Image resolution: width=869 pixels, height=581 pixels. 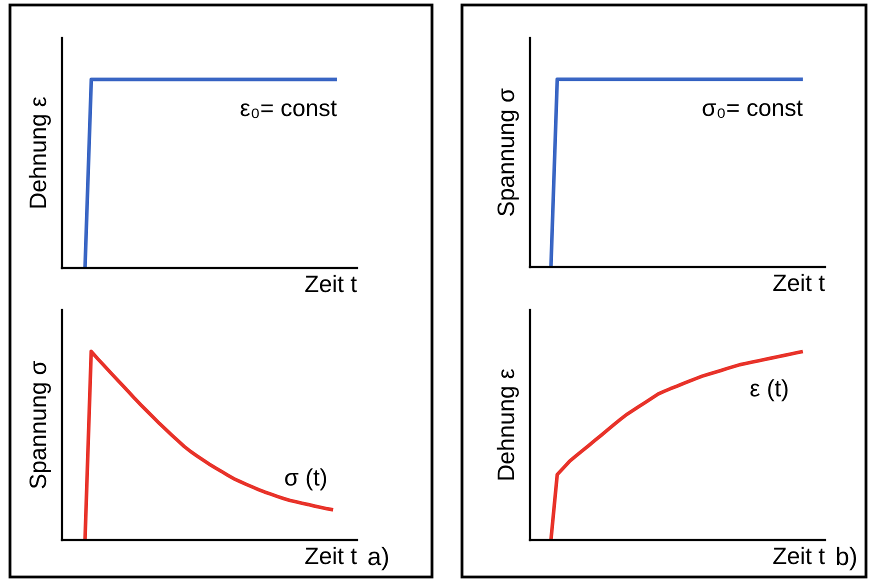 I want to click on annotation: σ (t), so click(x=305, y=479).